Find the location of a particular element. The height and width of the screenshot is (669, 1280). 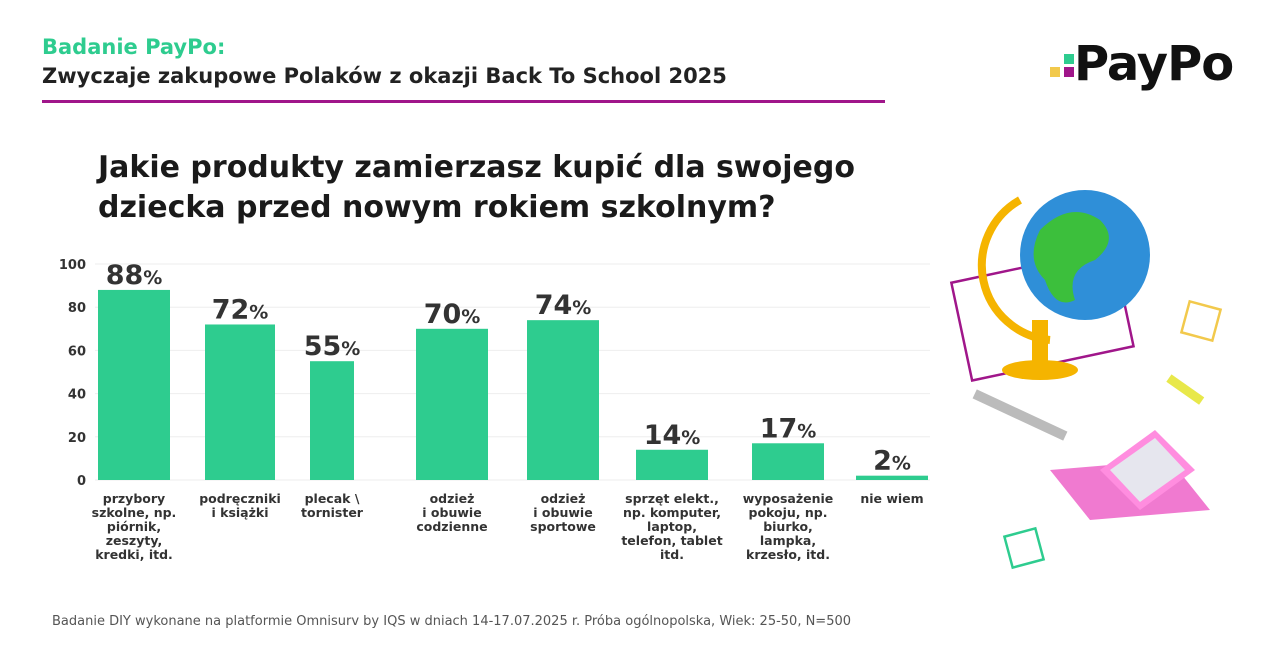

ruler-icon is located at coordinates (1020, 415).